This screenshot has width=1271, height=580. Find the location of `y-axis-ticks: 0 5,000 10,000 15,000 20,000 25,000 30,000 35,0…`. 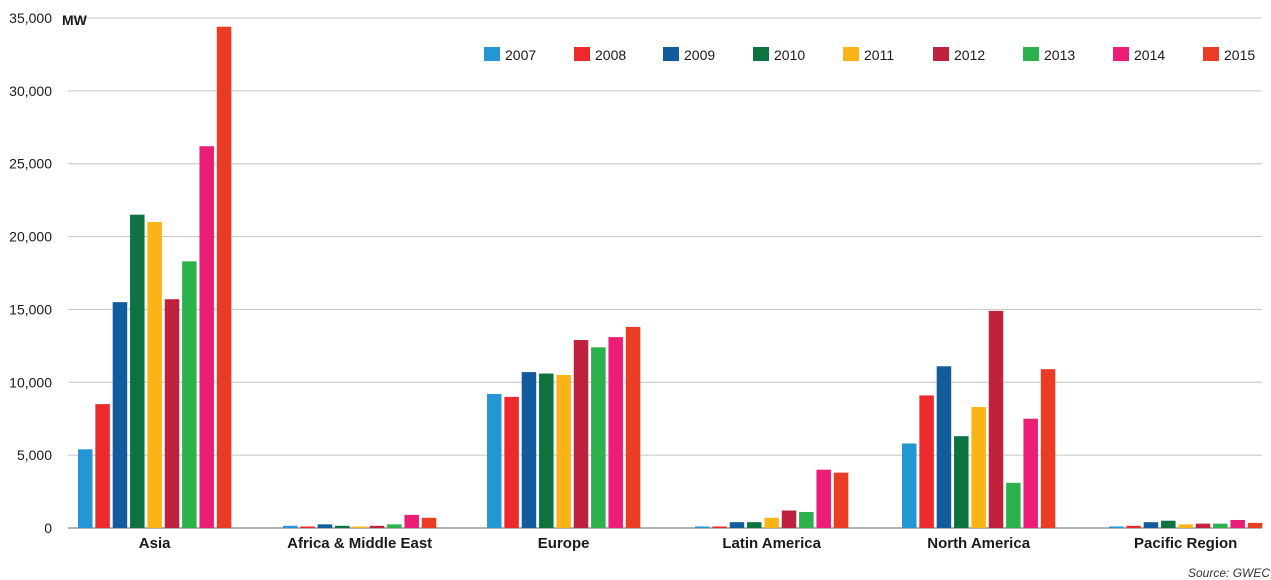

y-axis-ticks: 0 5,000 10,000 15,000 20,000 25,000 30,000 35,0… is located at coordinates (30, 273).